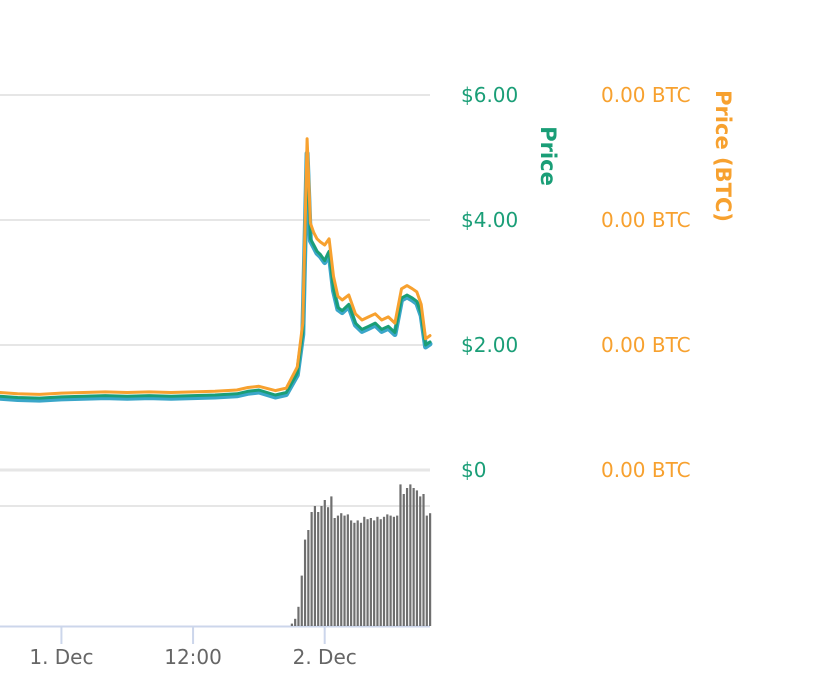 The image size is (840, 700). Describe the element at coordinates (61, 657) in the screenshot. I see `x-tick-label: 1. Dec` at that location.